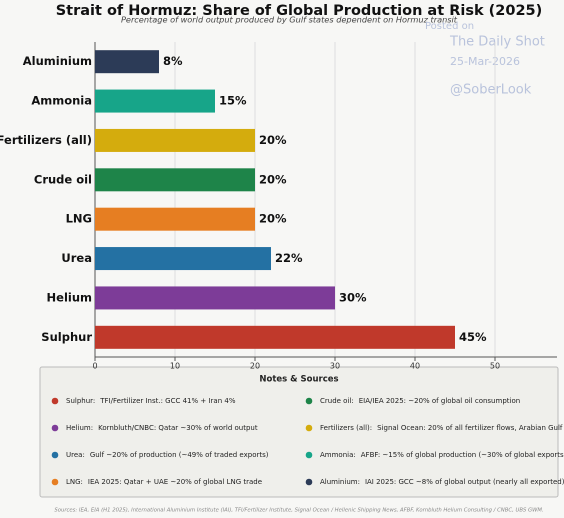 The image size is (564, 518). What do you see at coordinates (346, 428) in the screenshot?
I see `note-label: Fertilizers (all):` at bounding box center [346, 428].